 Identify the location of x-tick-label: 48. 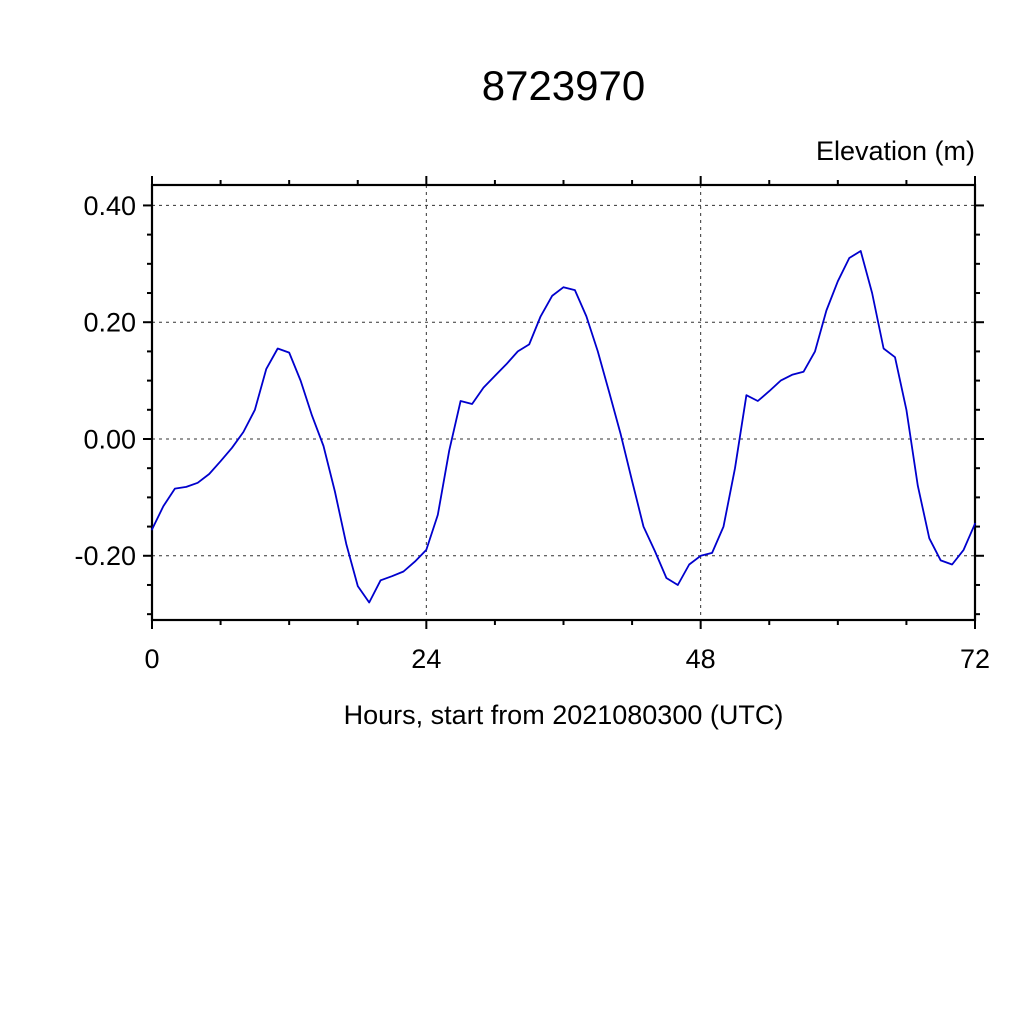
(701, 659).